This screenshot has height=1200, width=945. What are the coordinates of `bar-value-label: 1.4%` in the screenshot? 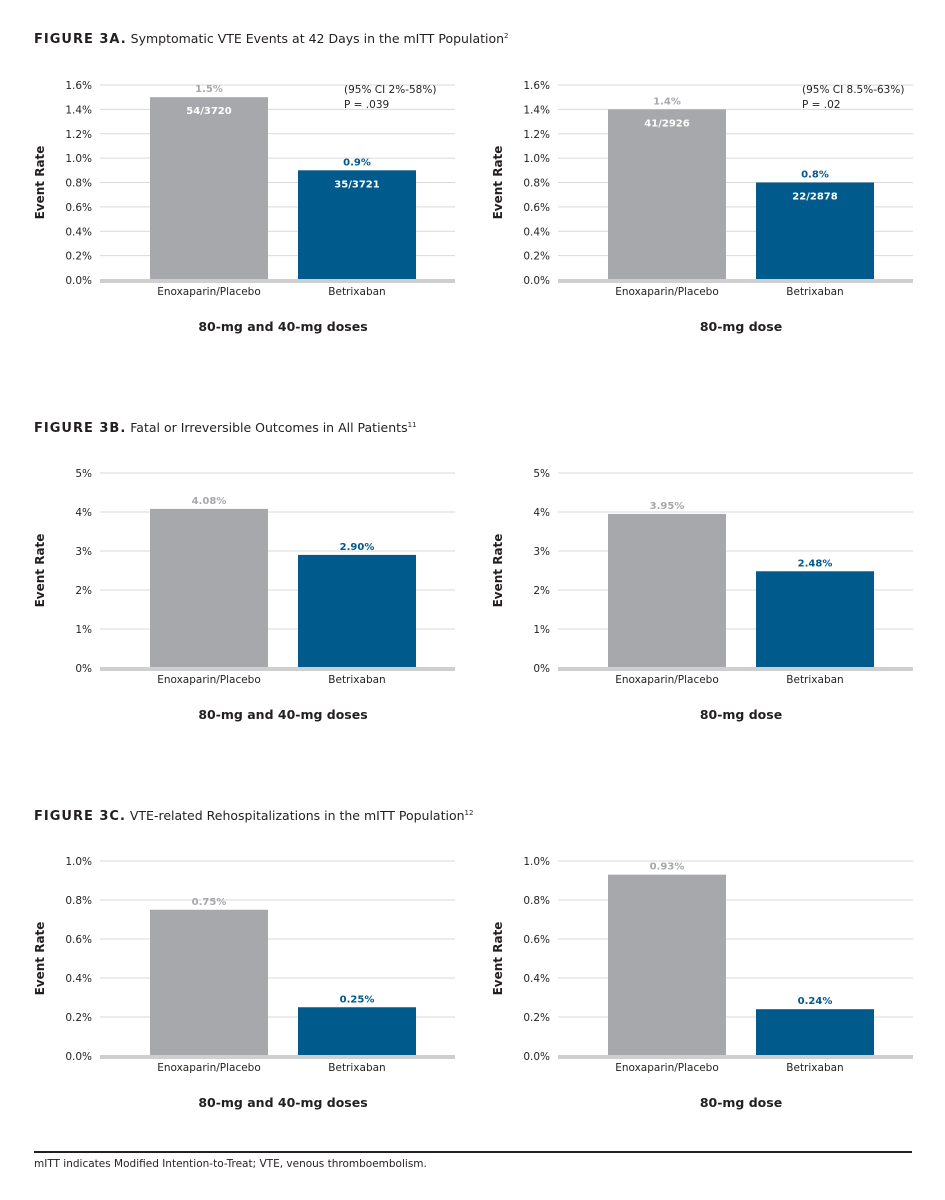 It's located at (667, 101).